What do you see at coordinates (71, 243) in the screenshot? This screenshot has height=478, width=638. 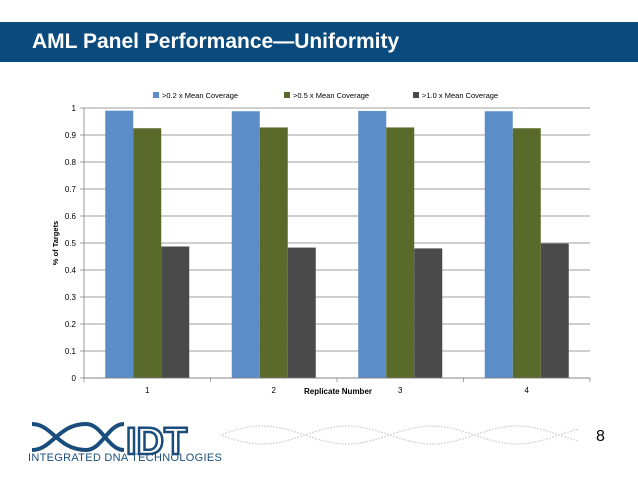 I see `y-tick-label: 0.5` at bounding box center [71, 243].